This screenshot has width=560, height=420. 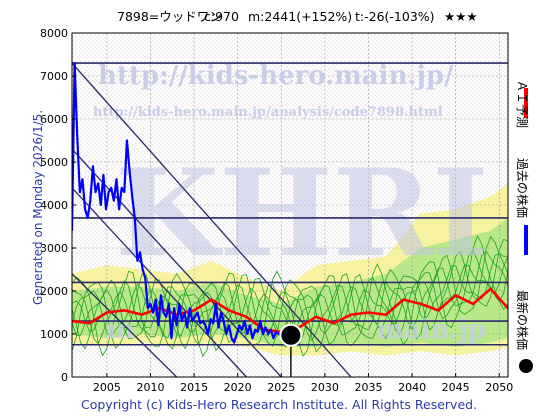 I want to click on latest-price-dot, so click(x=291, y=335).